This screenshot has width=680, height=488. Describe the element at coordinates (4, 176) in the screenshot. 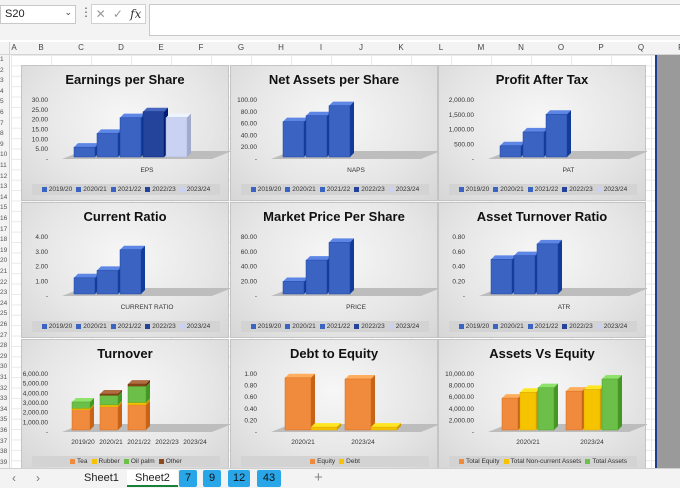

I see `row-header-12: 12` at that location.